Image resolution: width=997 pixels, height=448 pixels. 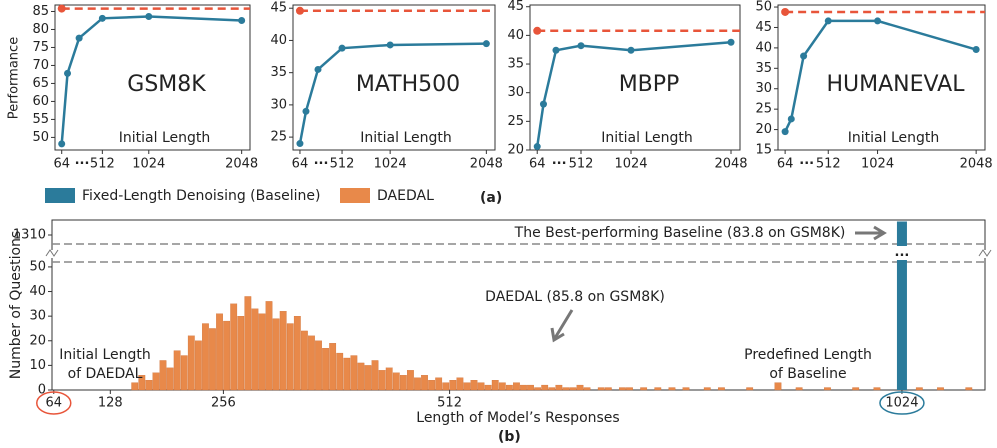 I want to click on tick-highlight, so click(x=902, y=403).